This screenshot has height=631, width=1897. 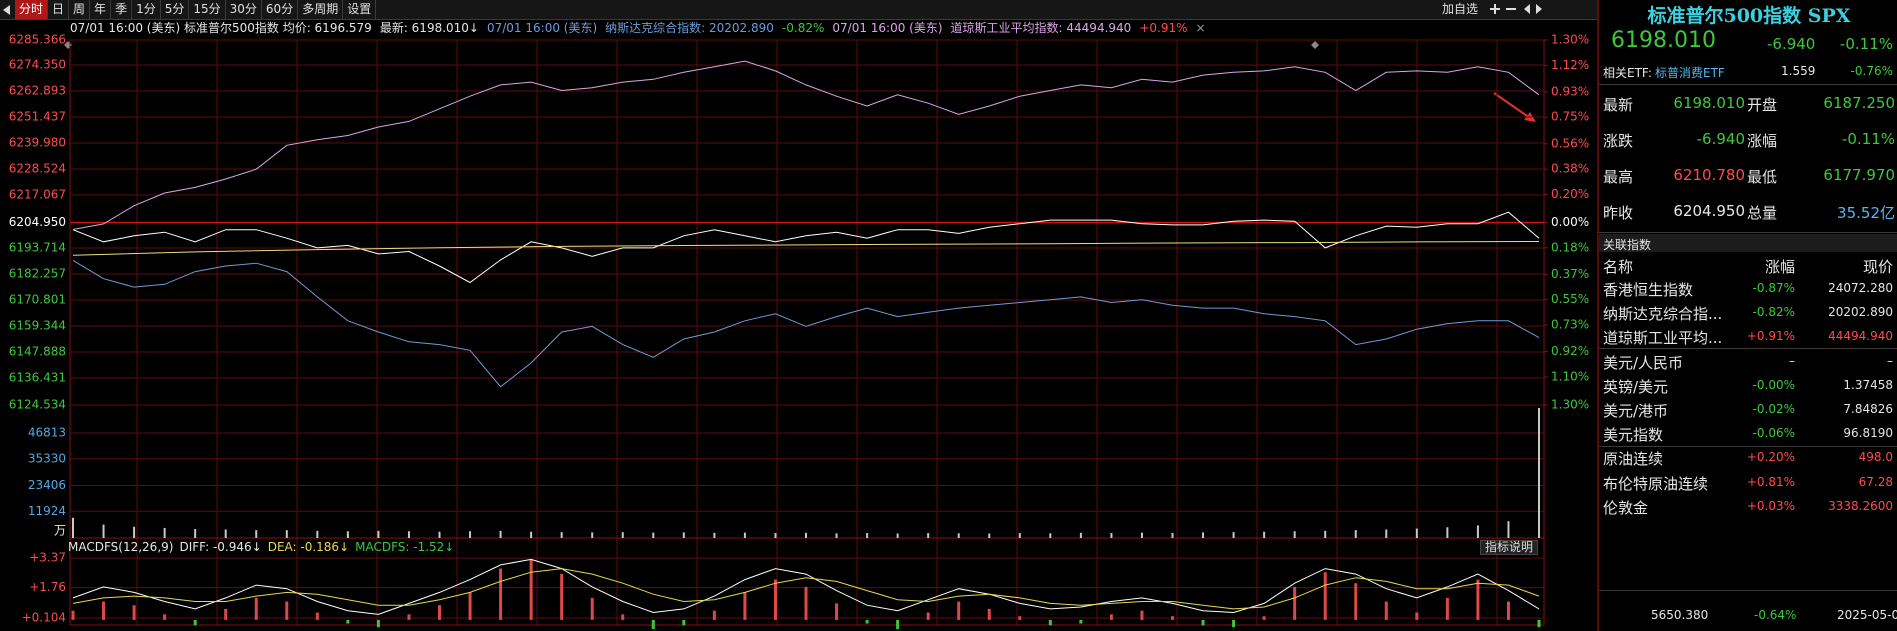 What do you see at coordinates (1636, 386) in the screenshot?
I see `index-name: 英镑/美元` at bounding box center [1636, 386].